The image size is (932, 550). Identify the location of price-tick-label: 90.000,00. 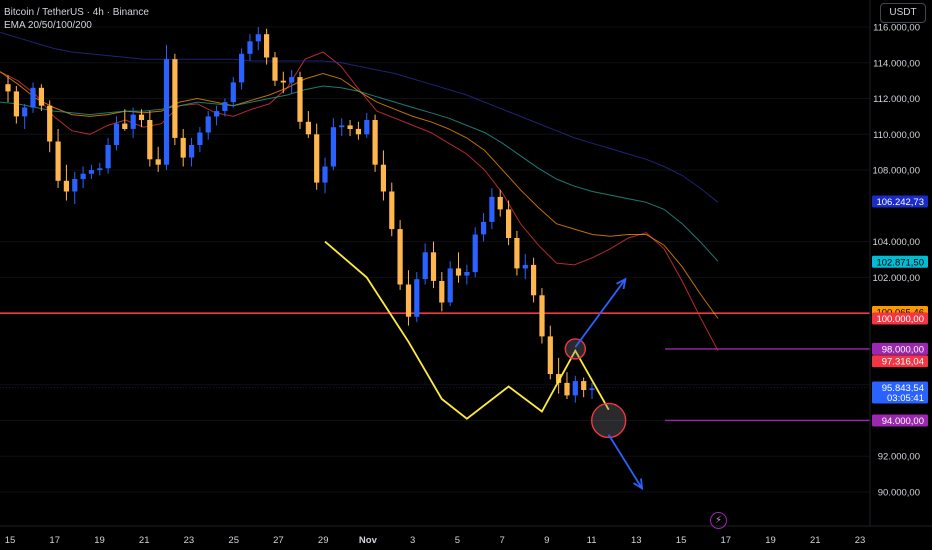
(899, 493).